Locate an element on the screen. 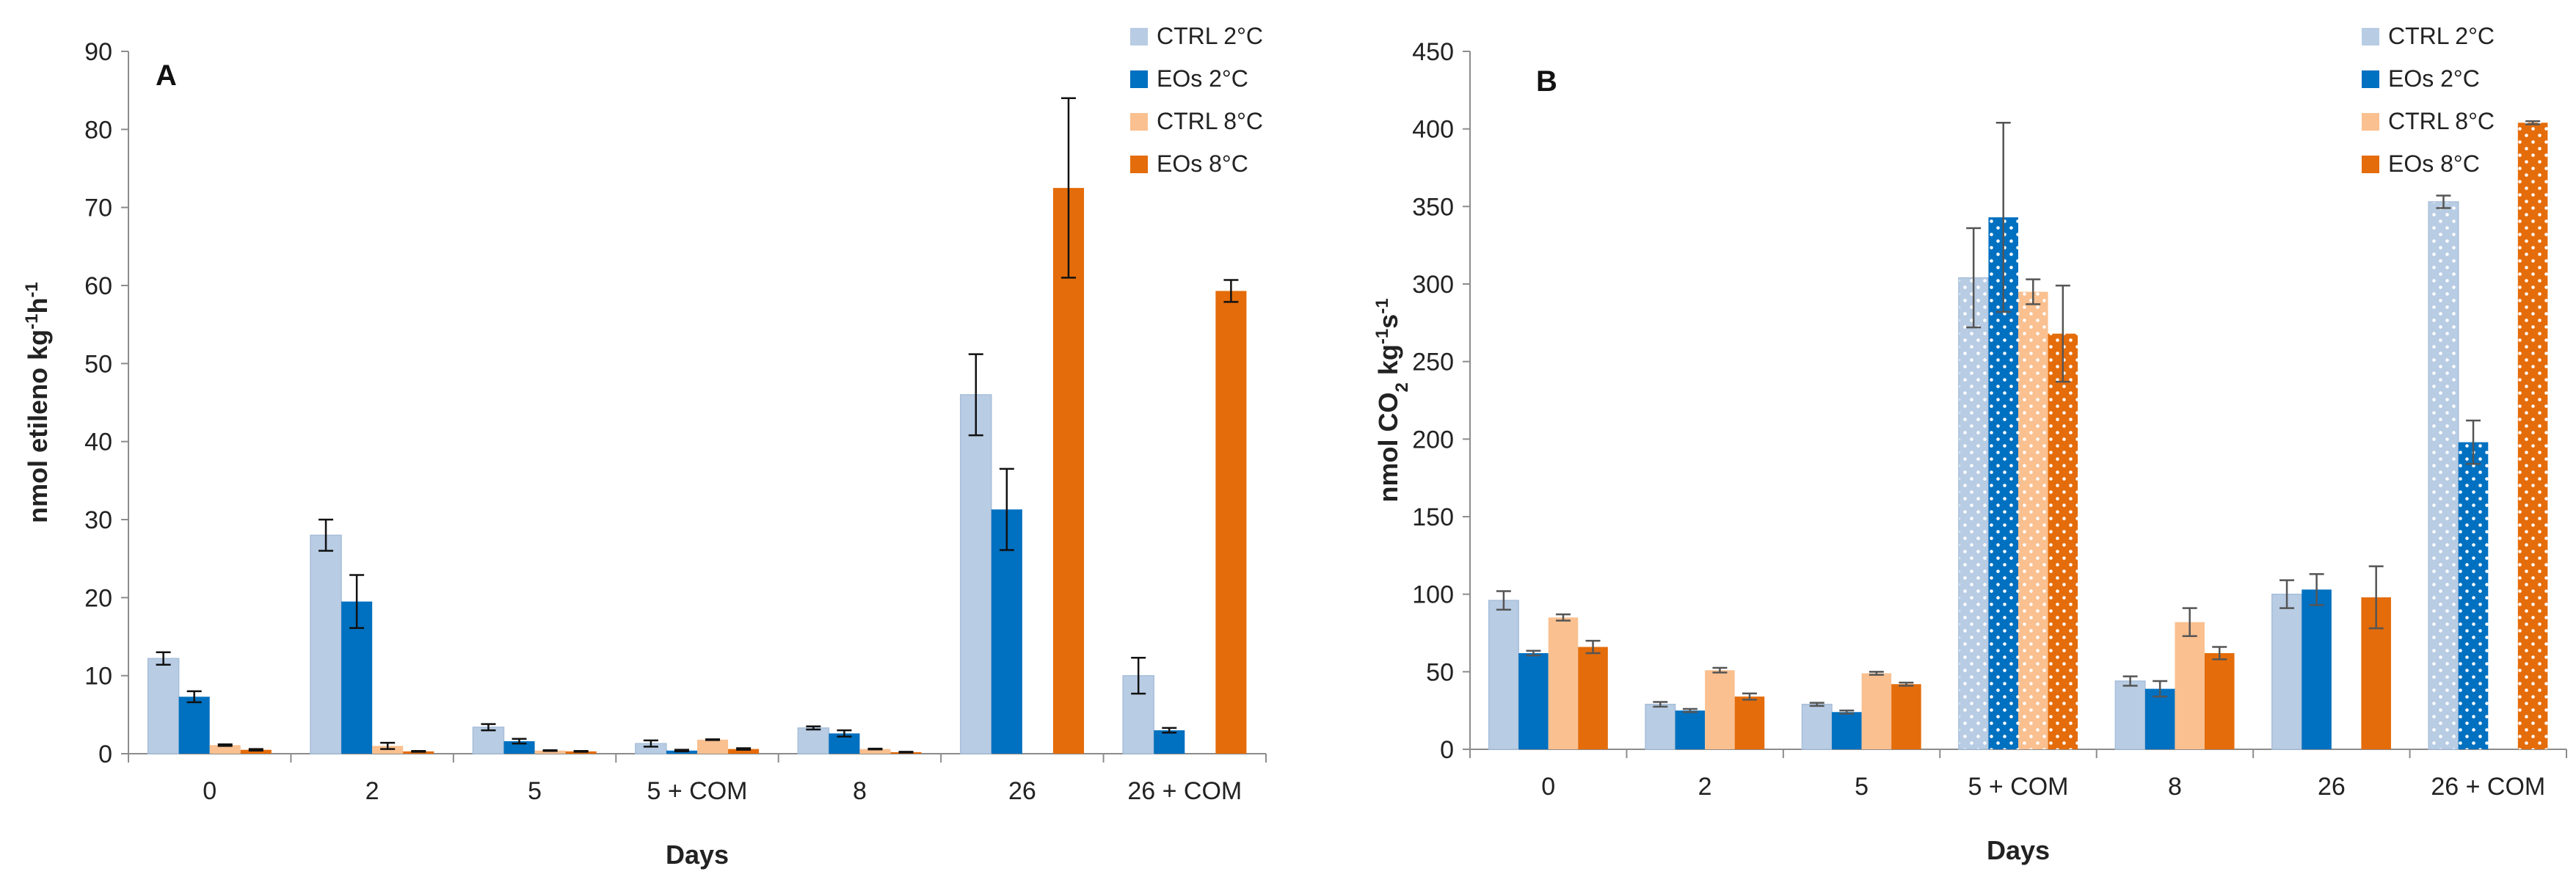  y-tick-label: 60 is located at coordinates (98, 286).